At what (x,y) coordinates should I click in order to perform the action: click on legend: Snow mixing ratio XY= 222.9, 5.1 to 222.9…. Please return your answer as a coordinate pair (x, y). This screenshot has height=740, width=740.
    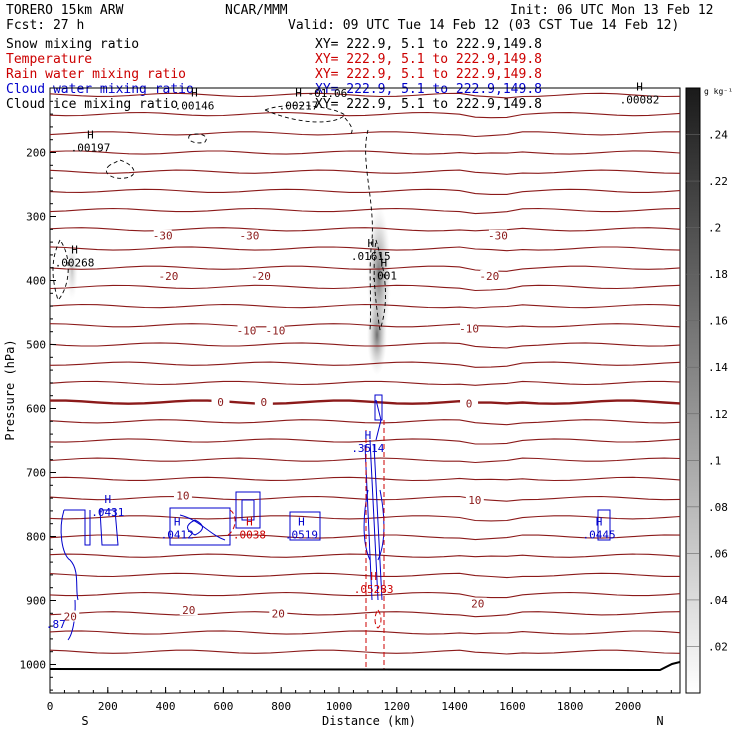
    Looking at the image, I should click on (274, 74).